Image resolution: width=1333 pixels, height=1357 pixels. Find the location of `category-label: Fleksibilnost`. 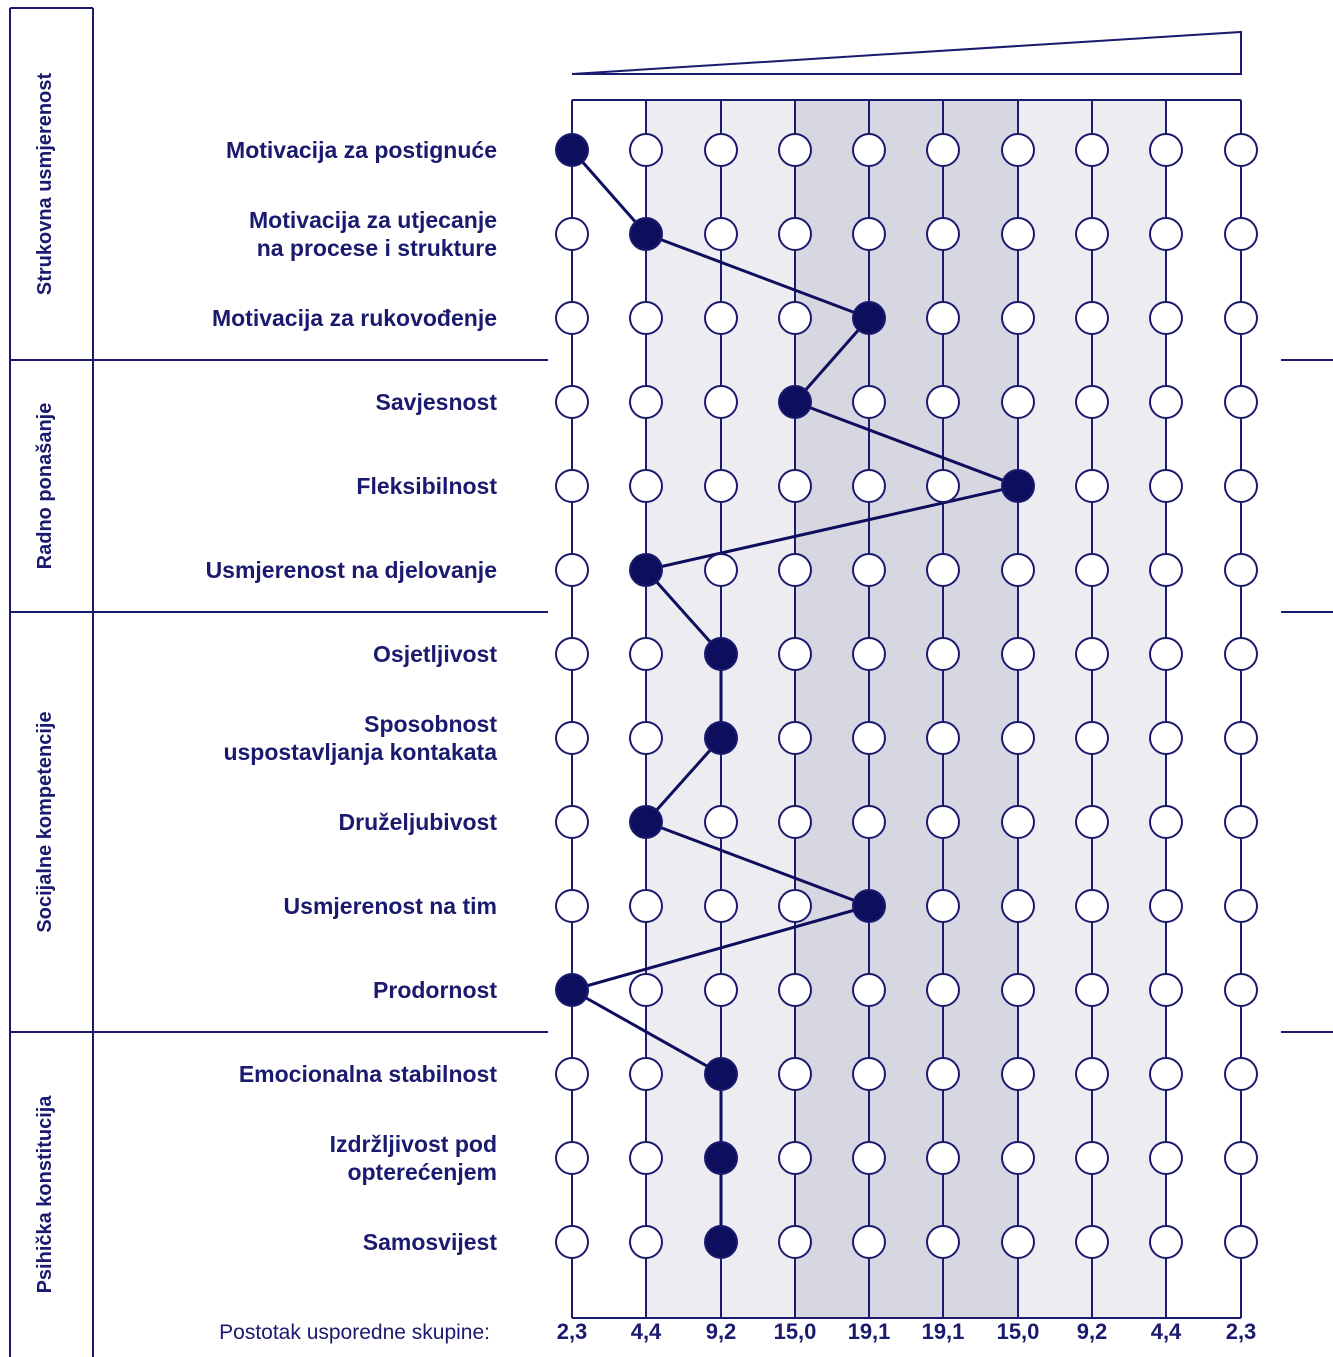

category-label: Fleksibilnost is located at coordinates (426, 486).